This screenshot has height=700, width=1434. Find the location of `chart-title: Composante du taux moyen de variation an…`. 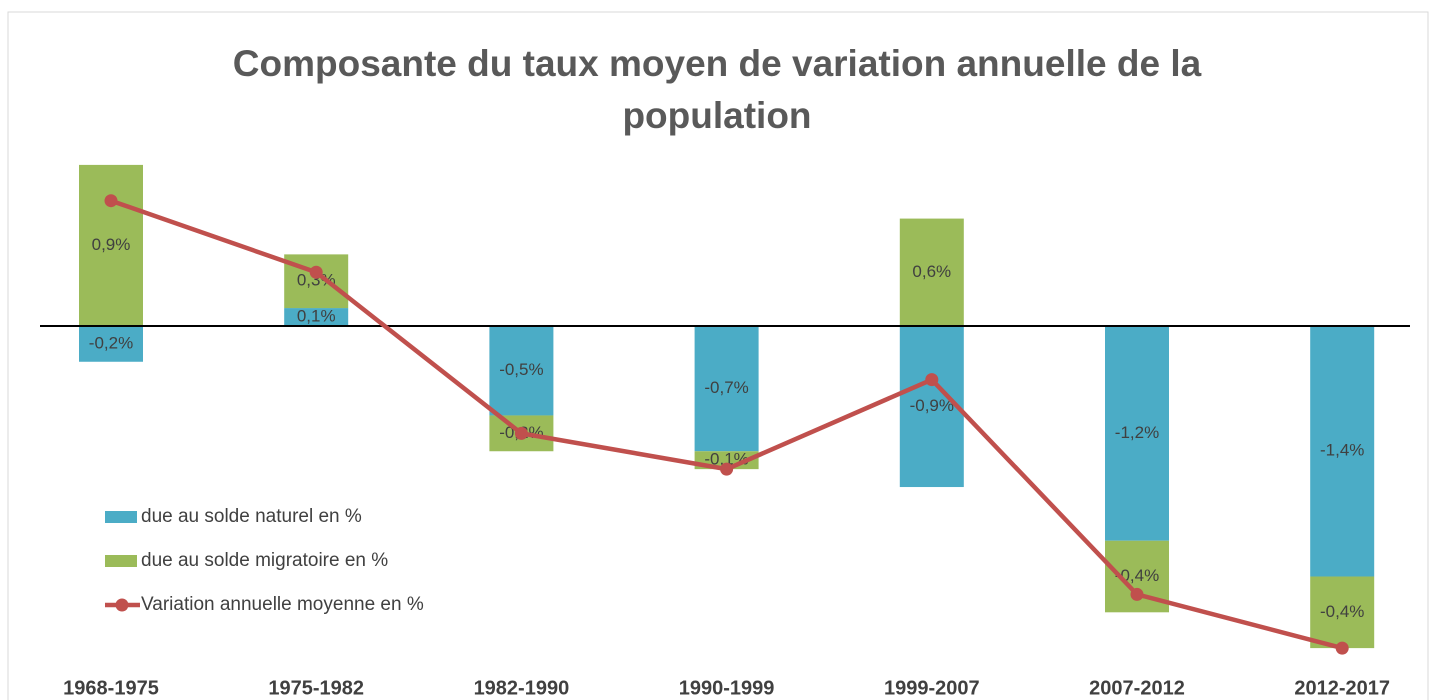

chart-title: Composante du taux moyen de variation an… is located at coordinates (717, 89).